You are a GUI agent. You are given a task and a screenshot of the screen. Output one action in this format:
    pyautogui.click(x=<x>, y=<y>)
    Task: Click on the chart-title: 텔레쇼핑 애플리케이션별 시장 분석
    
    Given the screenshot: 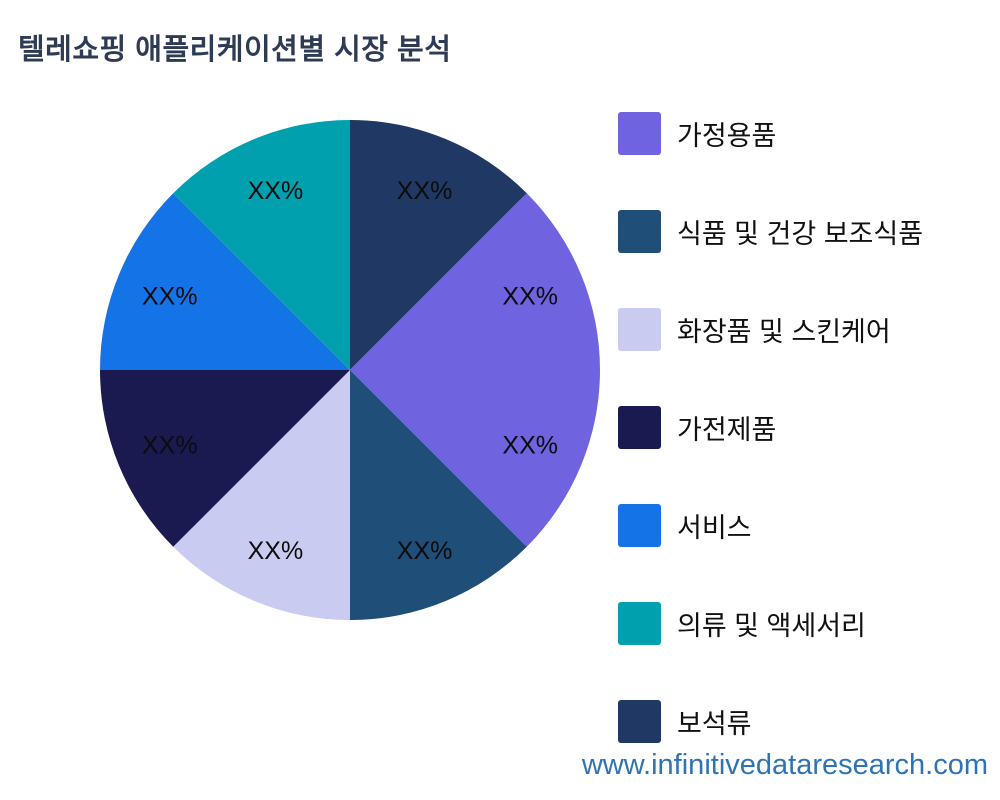 What is the action you would take?
    pyautogui.click(x=235, y=50)
    